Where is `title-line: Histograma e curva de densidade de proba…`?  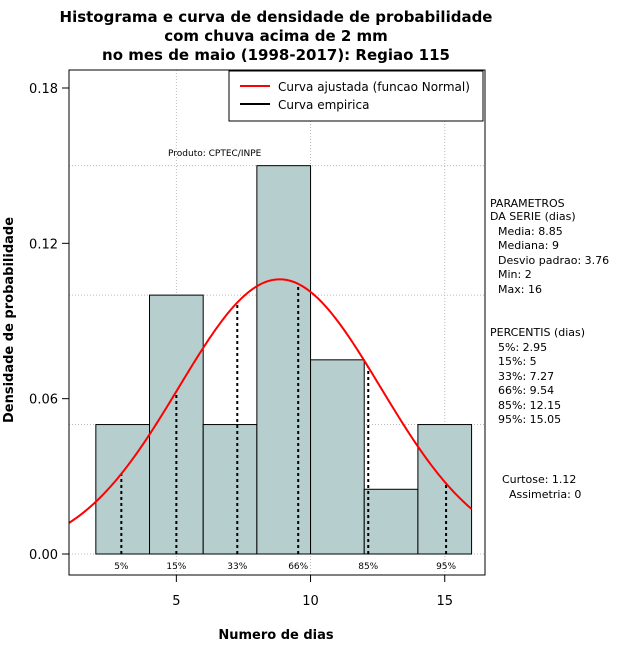
title-line: Histograma e curva de densidade de proba… is located at coordinates (276, 17).